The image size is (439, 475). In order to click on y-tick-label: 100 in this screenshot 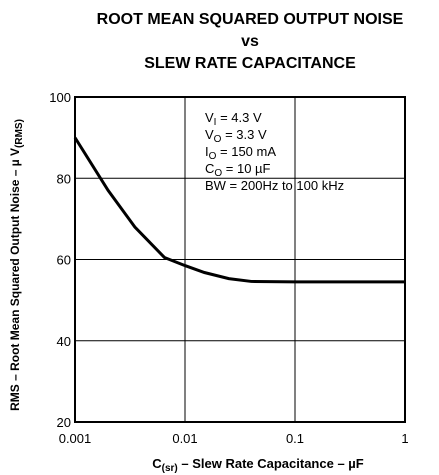, I will do `click(60, 97)`.